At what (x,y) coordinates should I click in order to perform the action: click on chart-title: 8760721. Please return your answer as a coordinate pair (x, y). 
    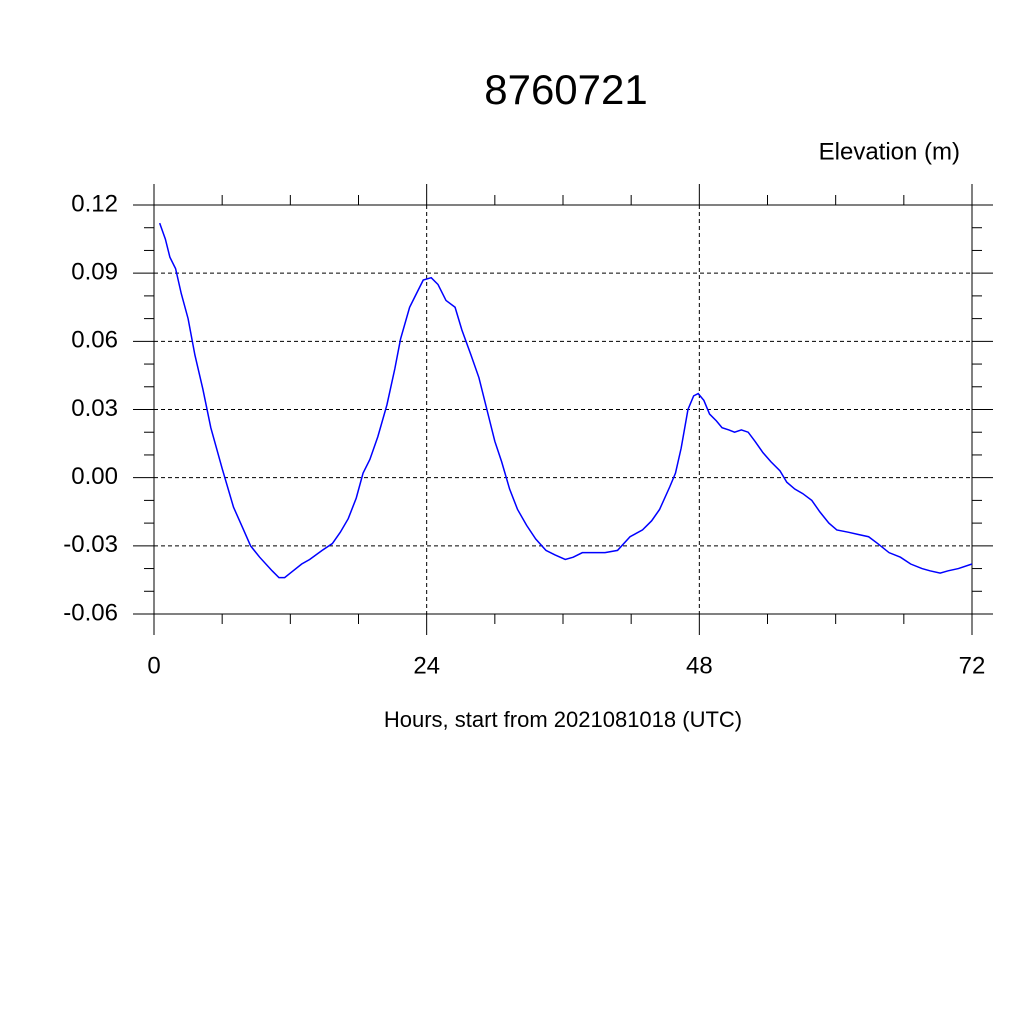
    Looking at the image, I should click on (566, 89).